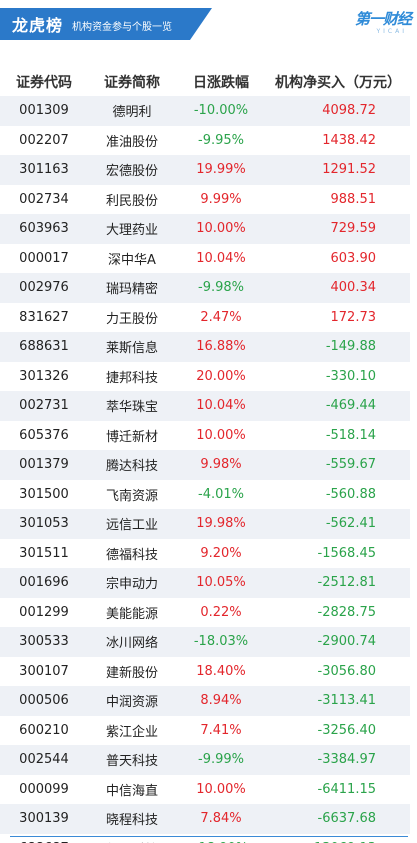  I want to click on logo-subtext: YICAI, so click(391, 31).